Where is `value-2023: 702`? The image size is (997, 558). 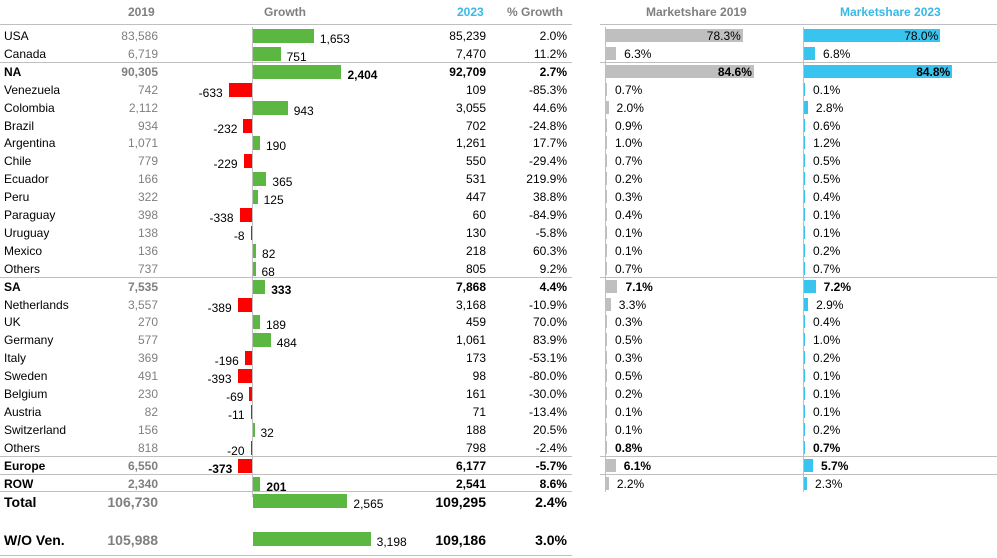
value-2023: 702 is located at coordinates (475, 125).